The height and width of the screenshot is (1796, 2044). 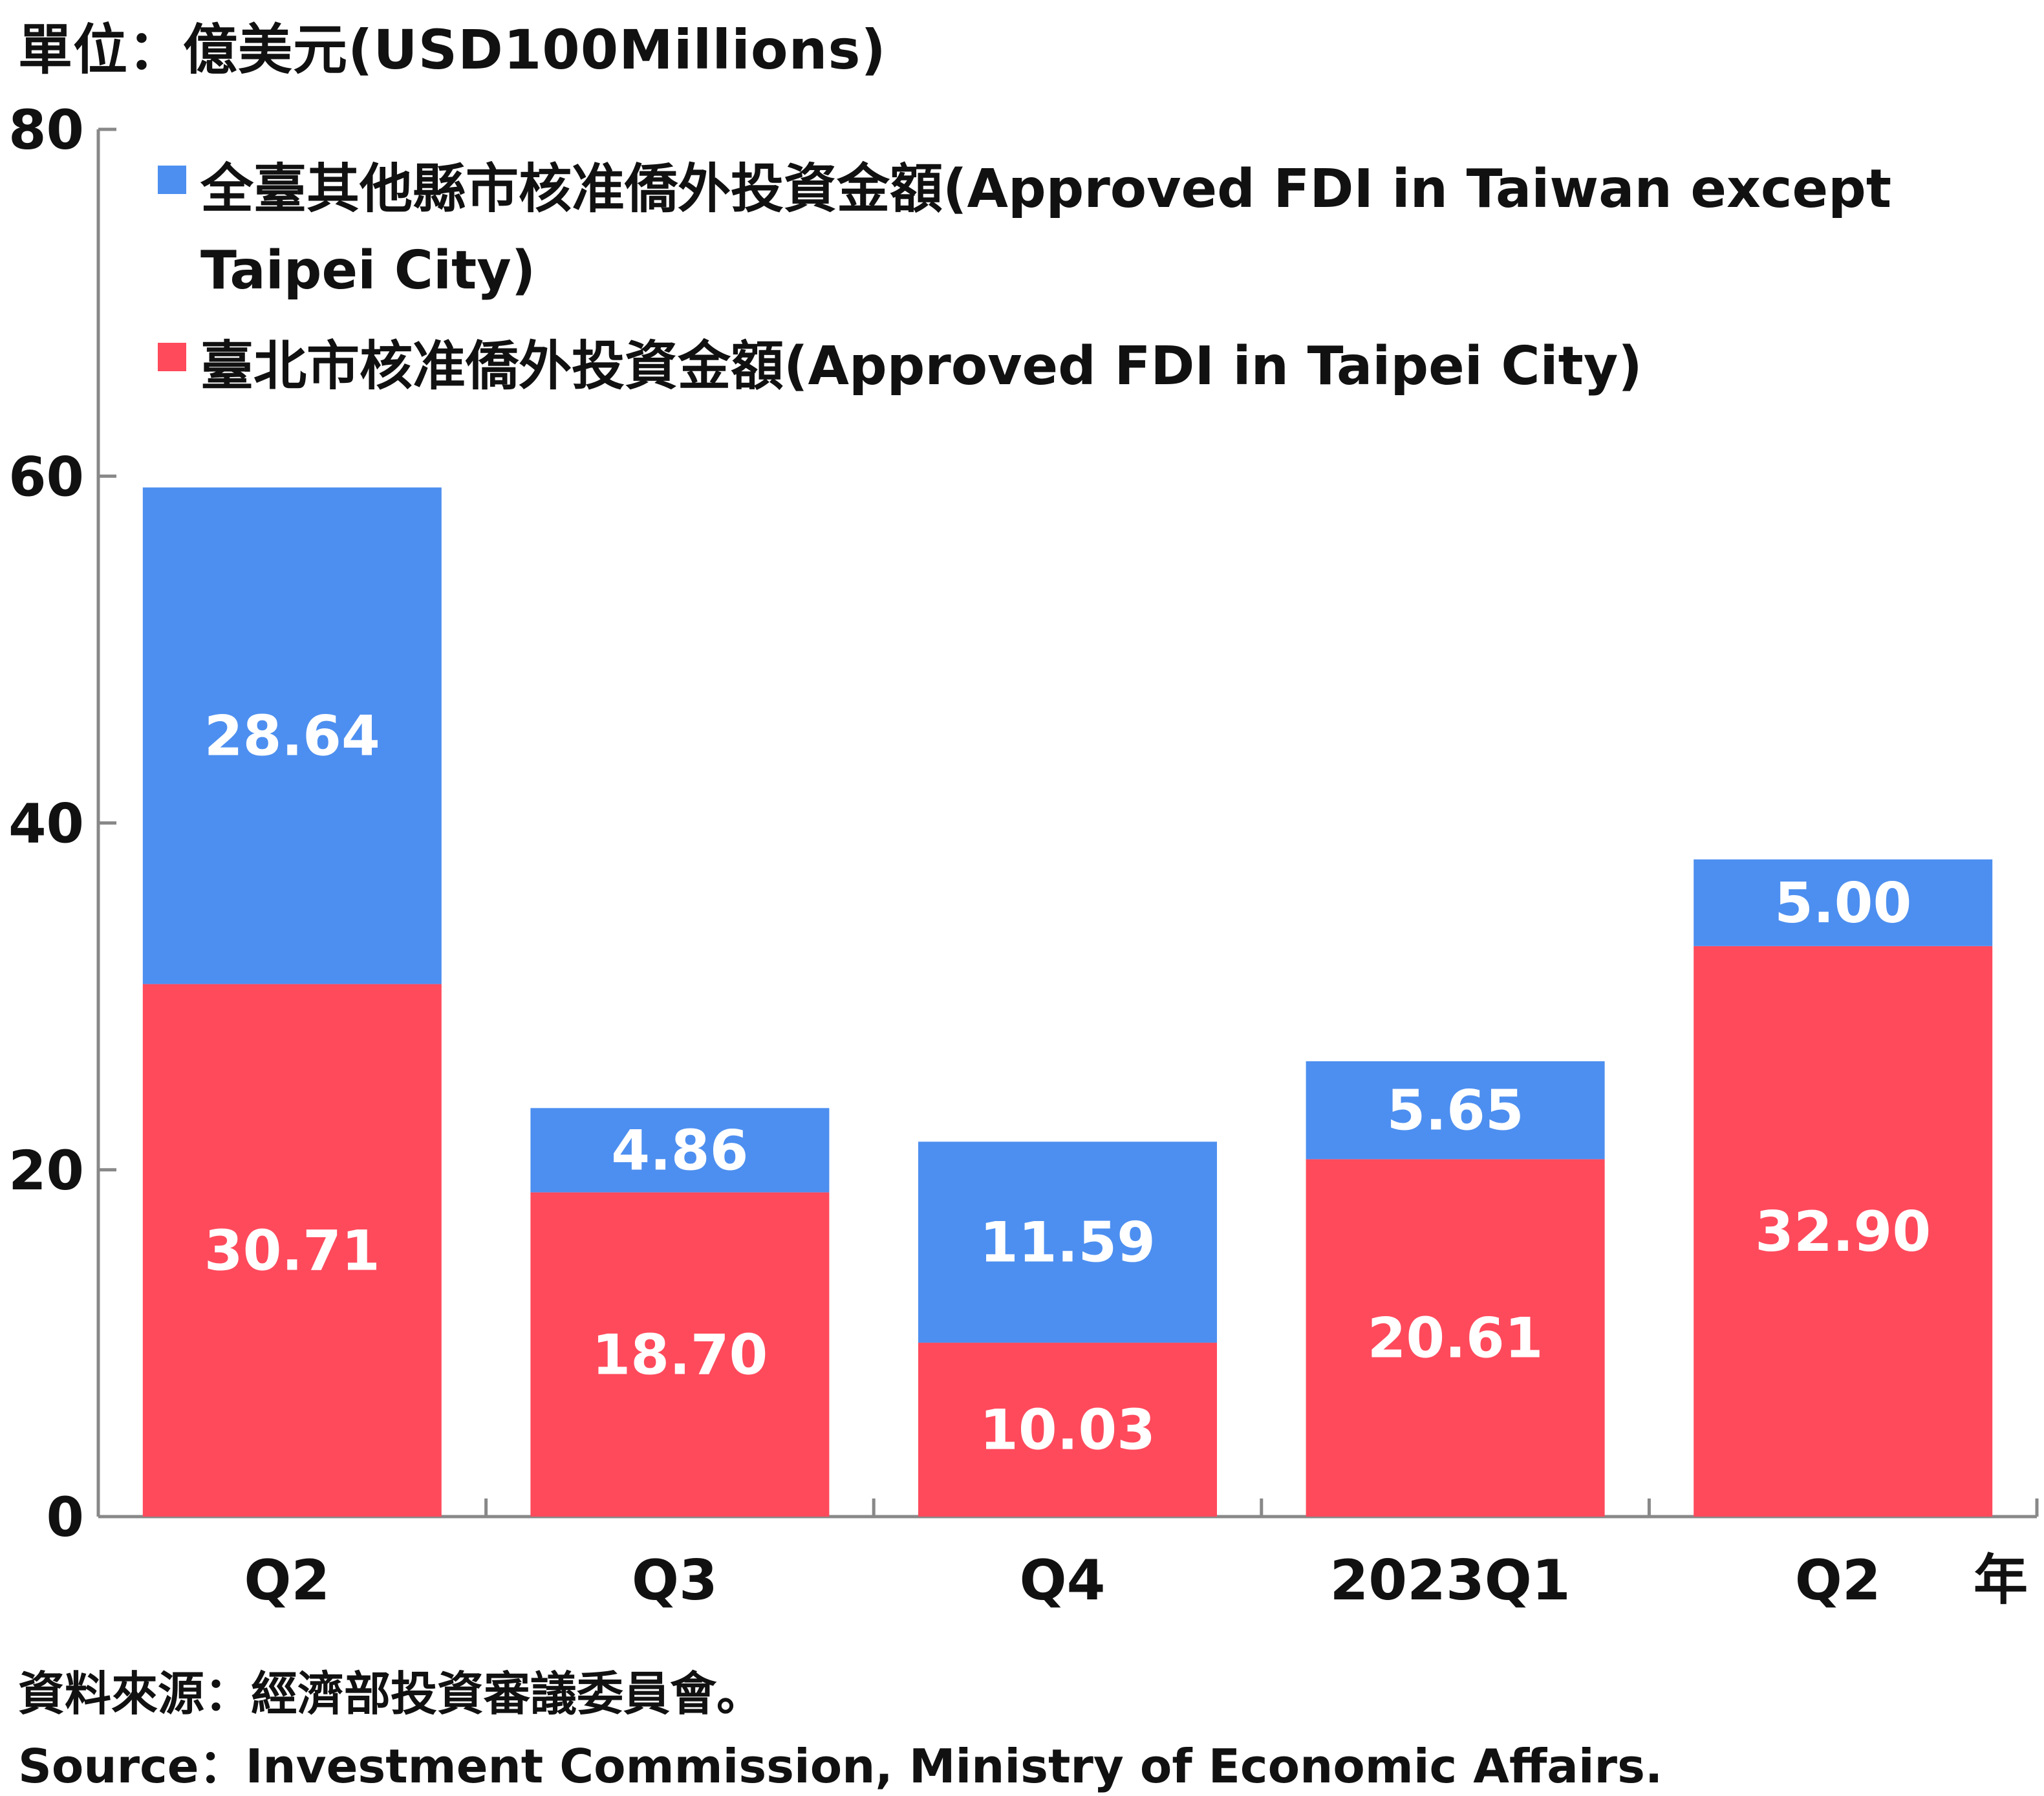 I want to click on data-label-other: 5.65, so click(x=1455, y=1111).